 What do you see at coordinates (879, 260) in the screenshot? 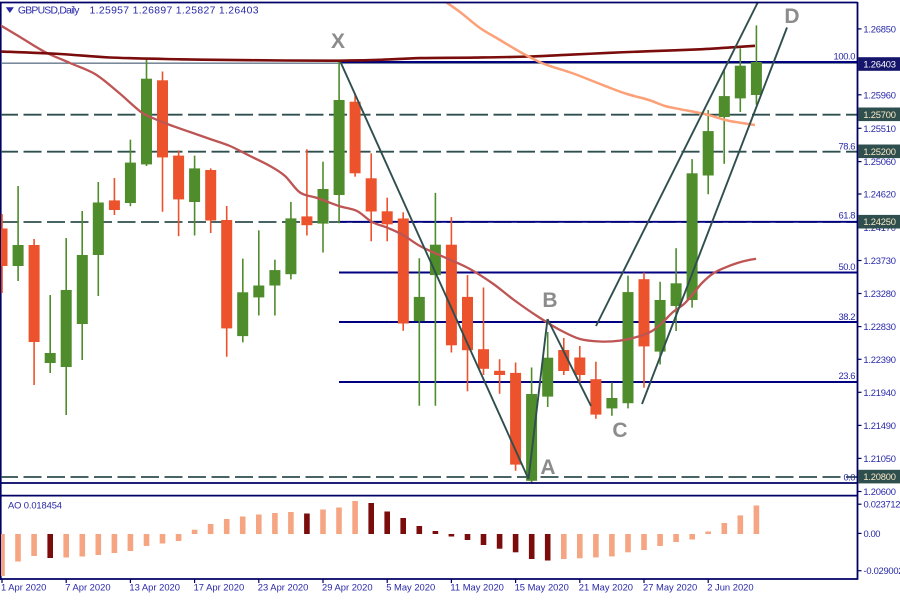
I see `svg-text: 1.23730` at bounding box center [879, 260].